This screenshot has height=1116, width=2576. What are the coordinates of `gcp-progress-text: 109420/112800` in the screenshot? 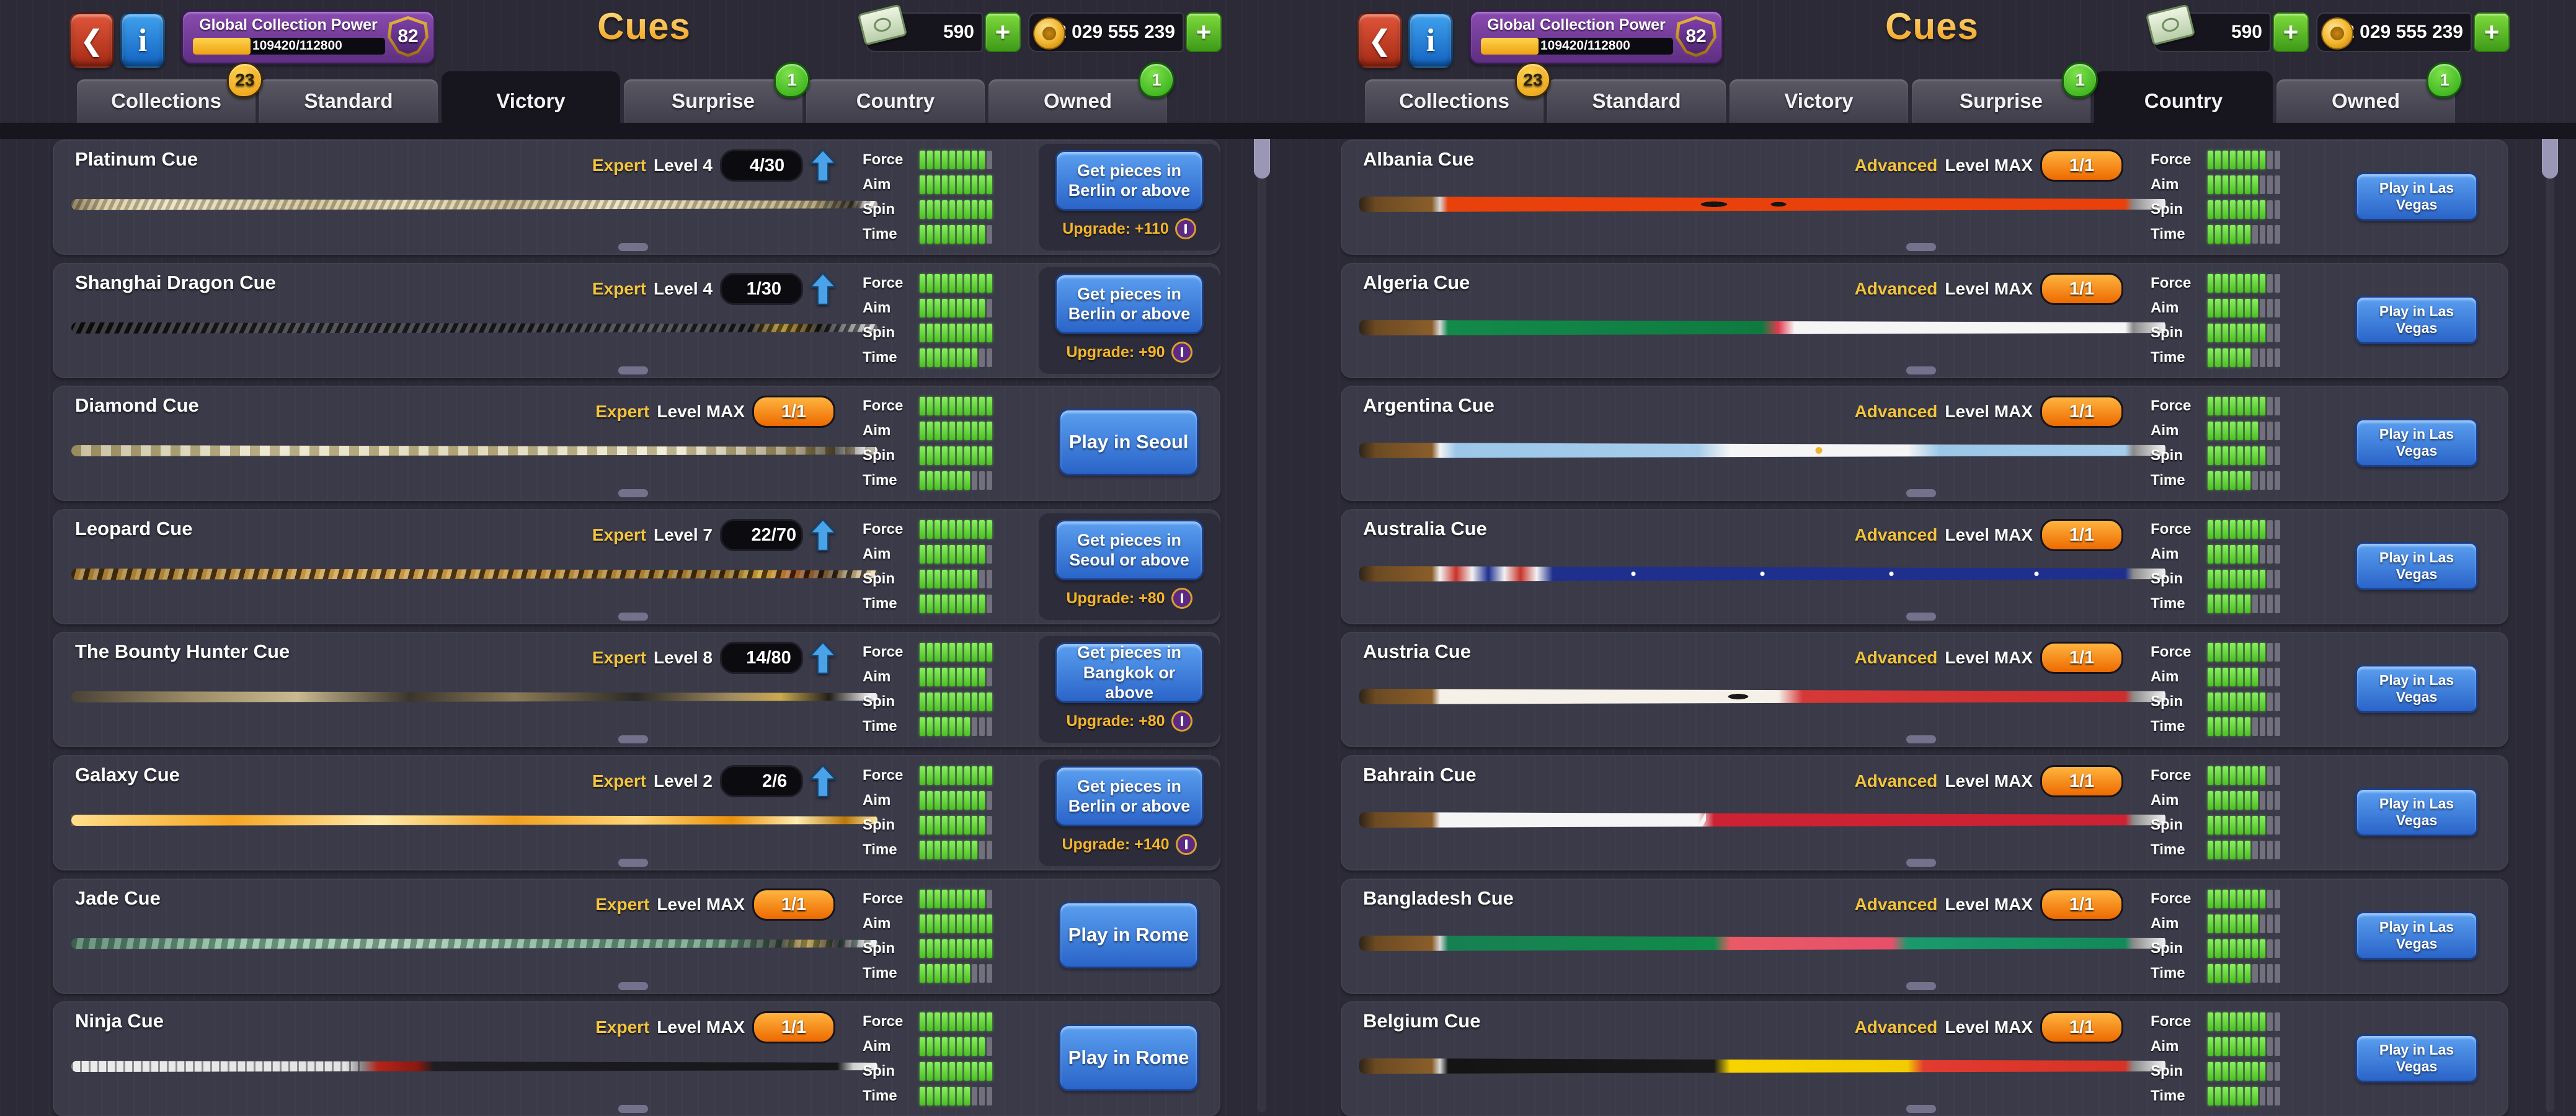 It's located at (1585, 45).